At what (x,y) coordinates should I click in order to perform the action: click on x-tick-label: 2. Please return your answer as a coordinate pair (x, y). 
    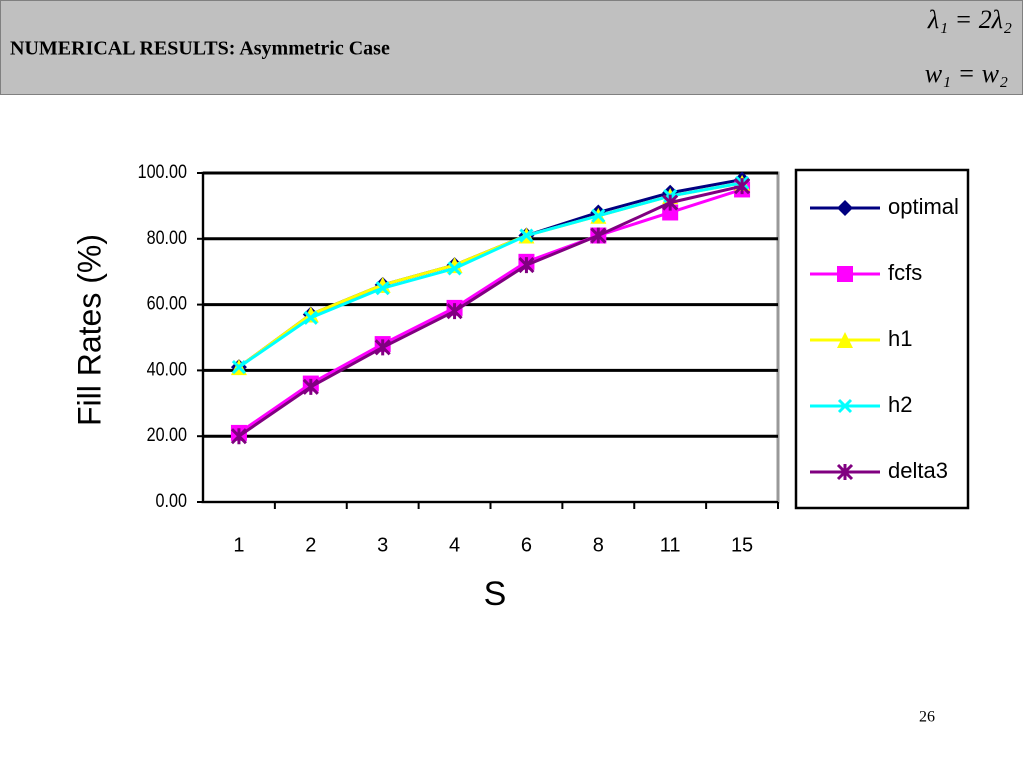
    Looking at the image, I should click on (310, 545).